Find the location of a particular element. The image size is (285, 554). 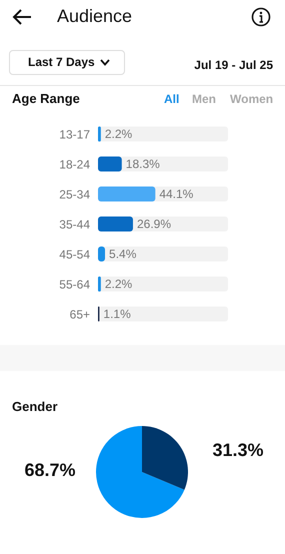

data-label: 18.3% is located at coordinates (143, 164).